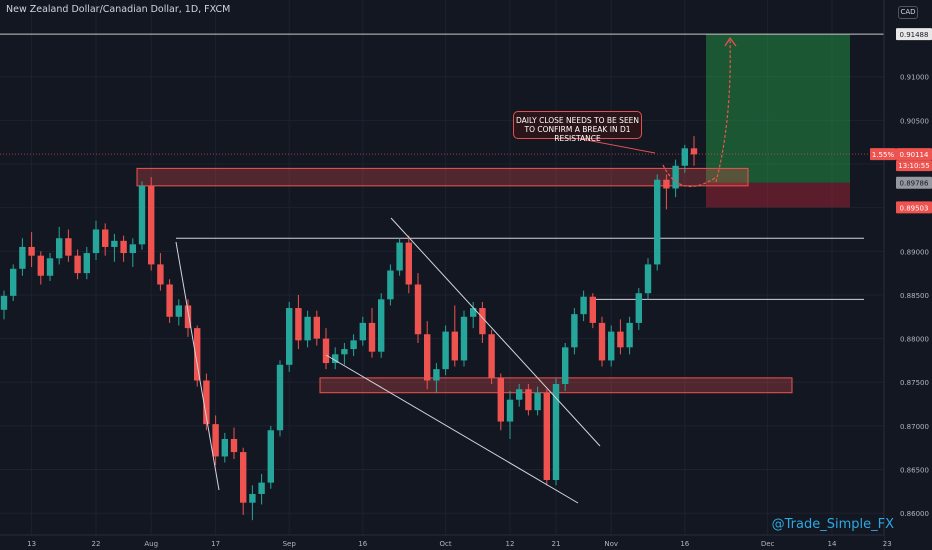 The width and height of the screenshot is (932, 550). I want to click on change-label: 1.55%, so click(883, 155).